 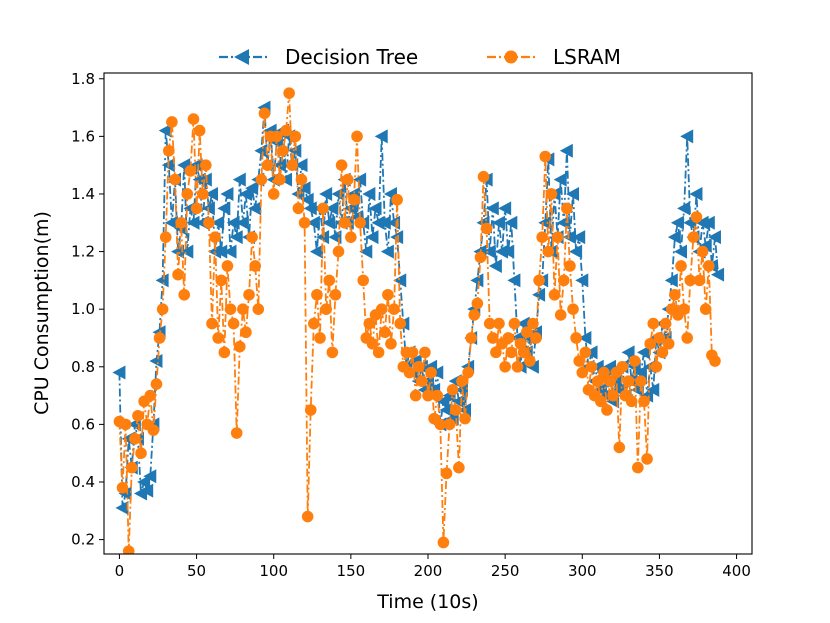 What do you see at coordinates (83, 194) in the screenshot?
I see `y-tick-label: 1.4` at bounding box center [83, 194].